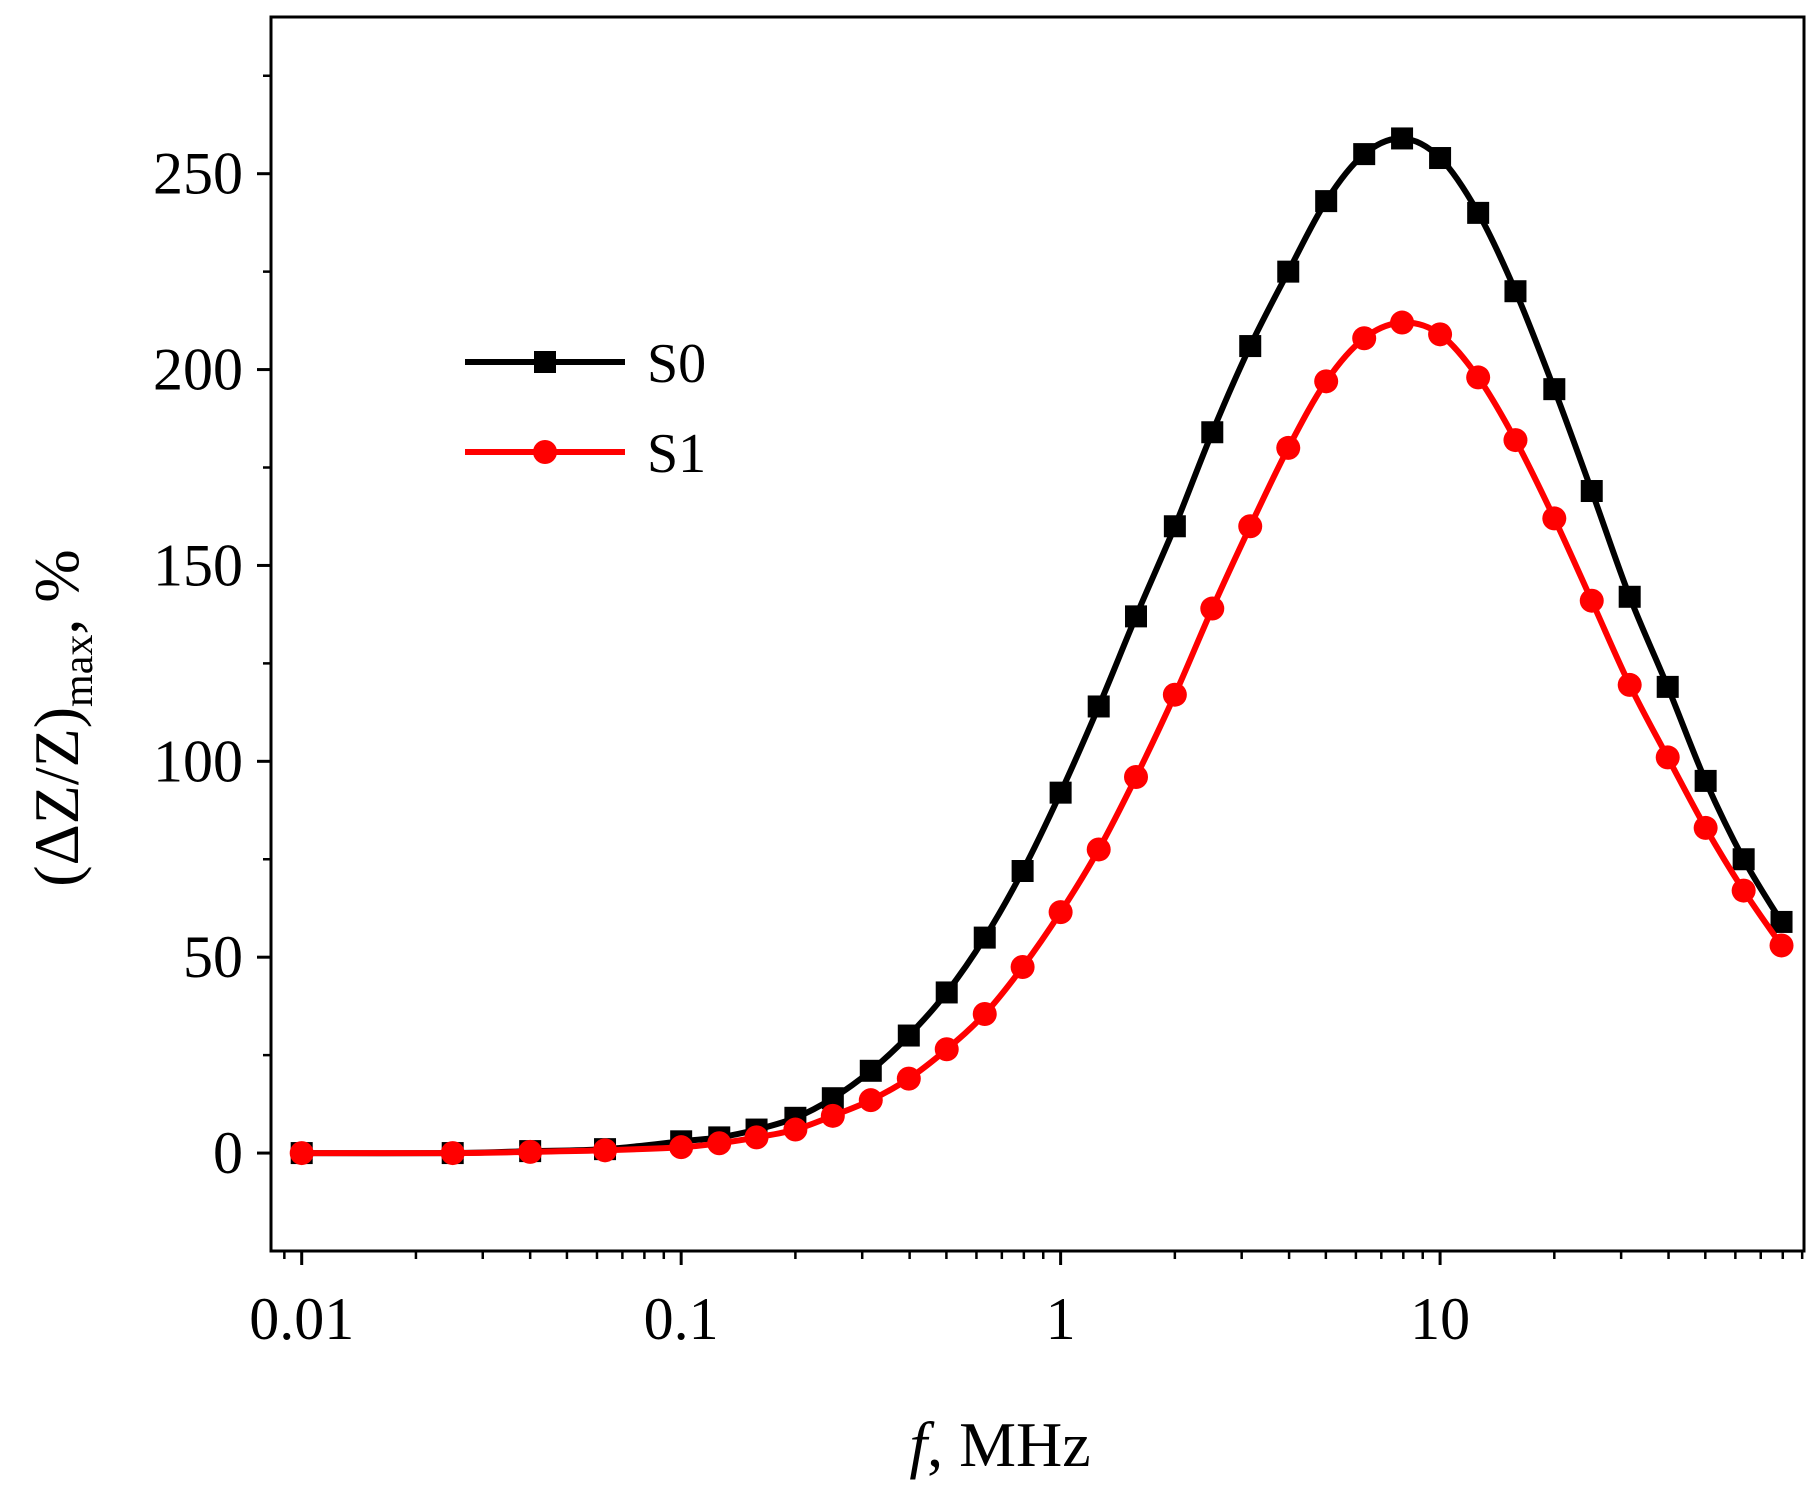 The image size is (1820, 1500). Describe the element at coordinates (676, 364) in the screenshot. I see `legend-label: S0` at that location.